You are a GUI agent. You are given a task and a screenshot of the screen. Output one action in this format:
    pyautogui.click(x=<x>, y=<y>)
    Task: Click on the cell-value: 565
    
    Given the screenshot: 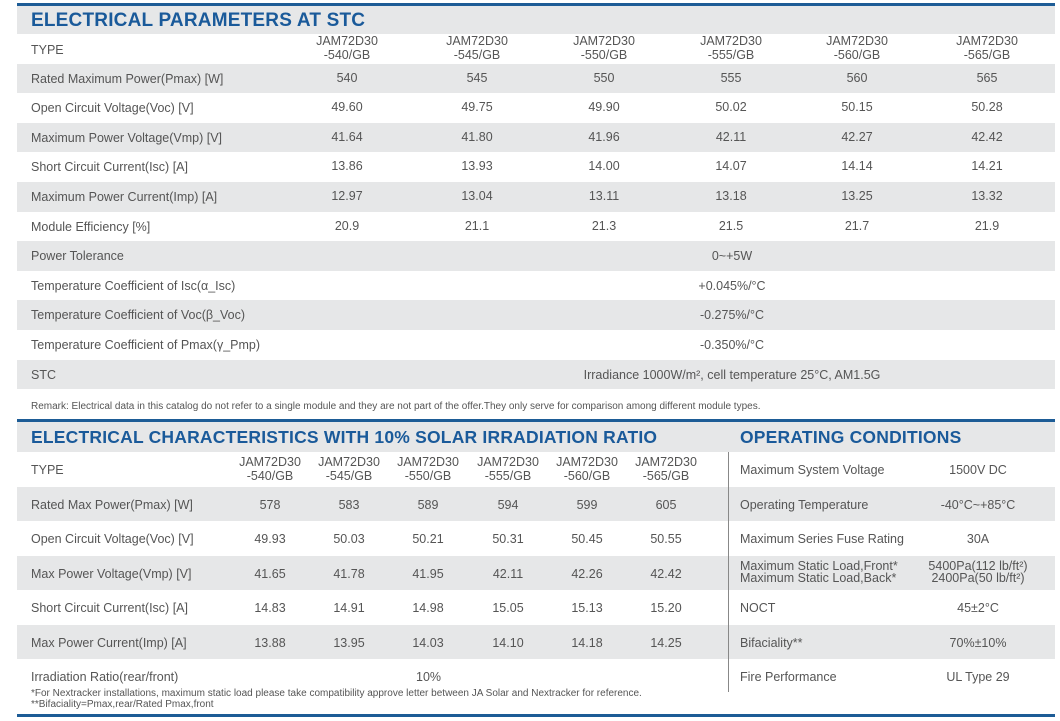 What is the action you would take?
    pyautogui.click(x=987, y=77)
    